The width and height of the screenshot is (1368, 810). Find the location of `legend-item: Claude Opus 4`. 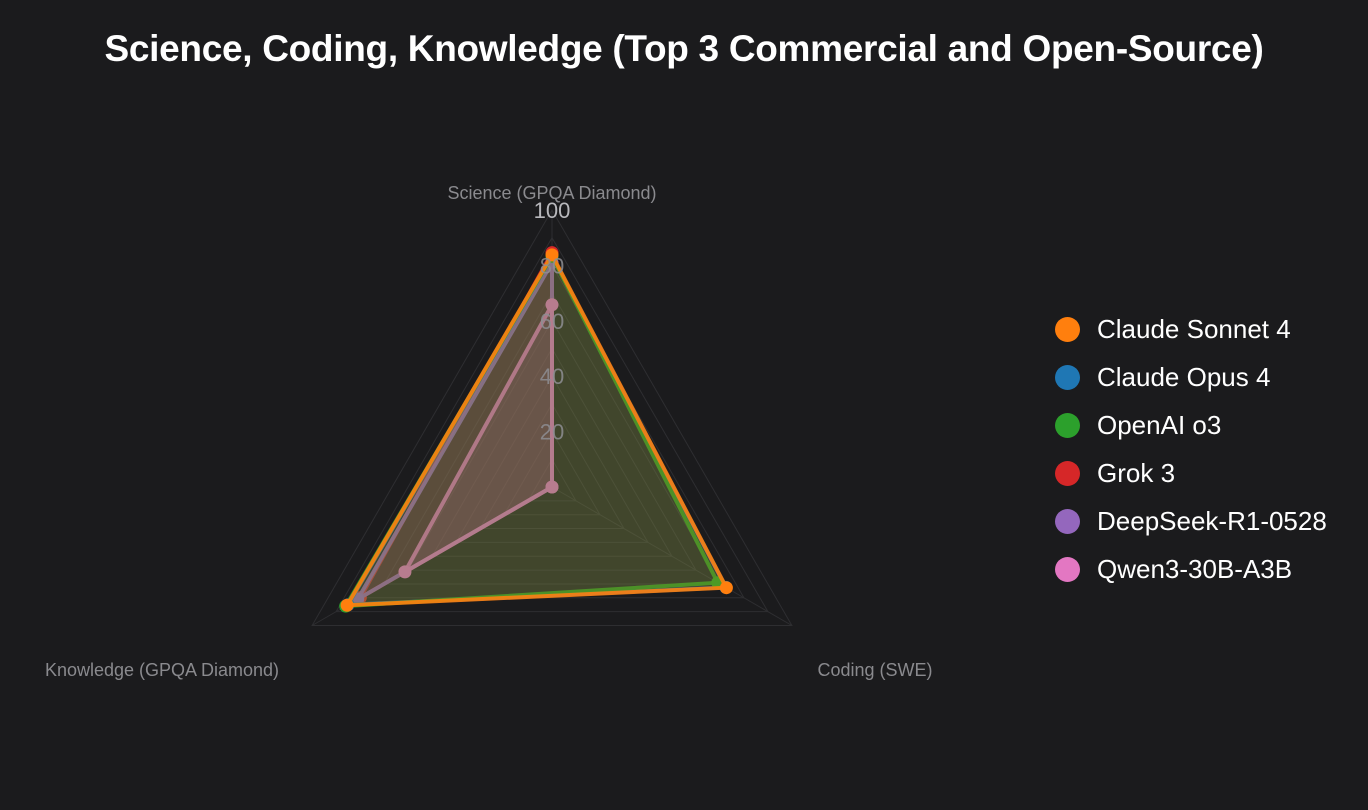

legend-item: Claude Opus 4 is located at coordinates (1191, 377).